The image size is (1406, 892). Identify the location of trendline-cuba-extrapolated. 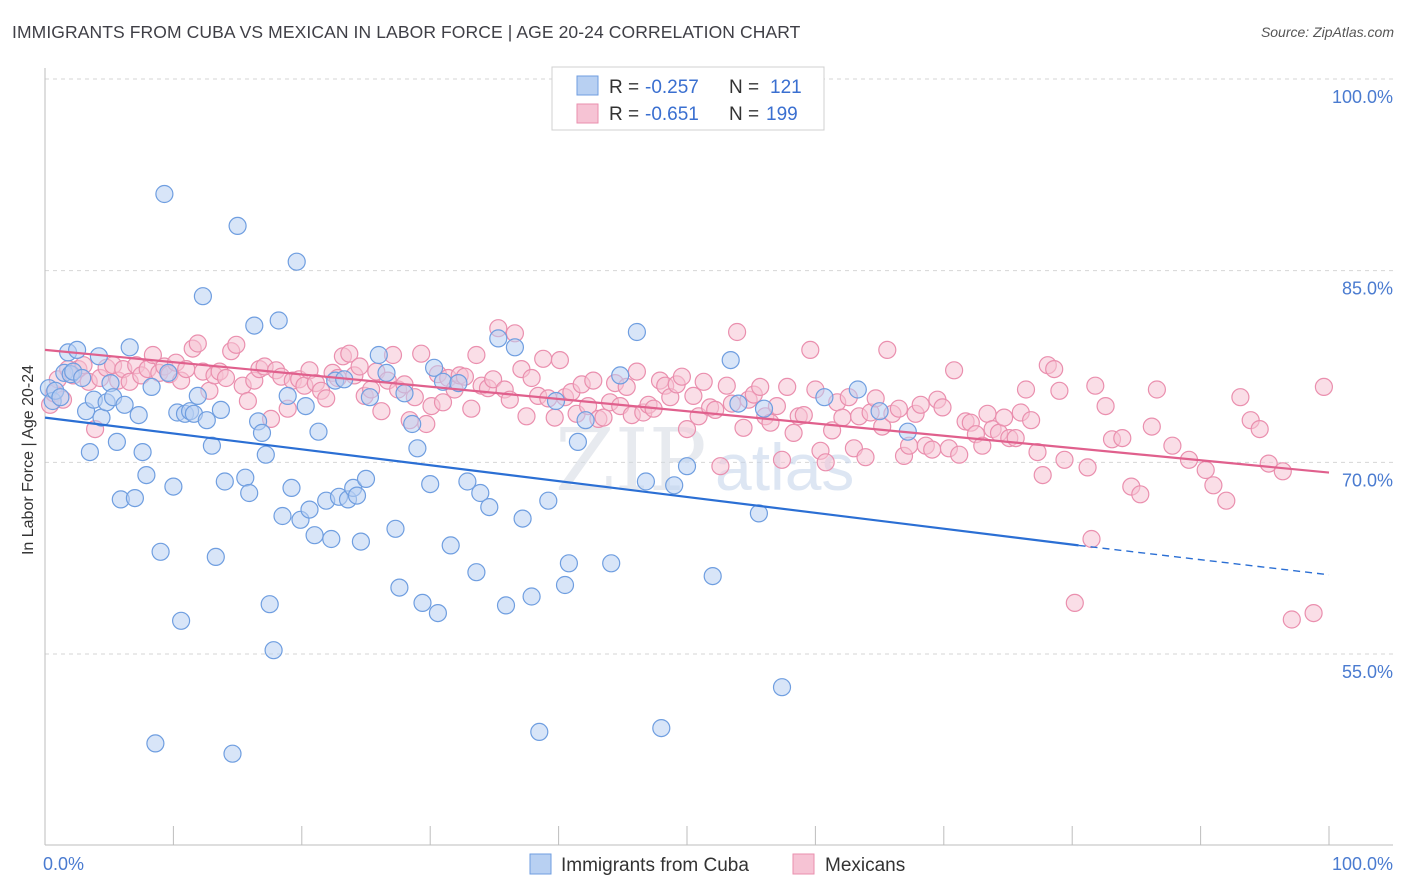
(1204, 560).